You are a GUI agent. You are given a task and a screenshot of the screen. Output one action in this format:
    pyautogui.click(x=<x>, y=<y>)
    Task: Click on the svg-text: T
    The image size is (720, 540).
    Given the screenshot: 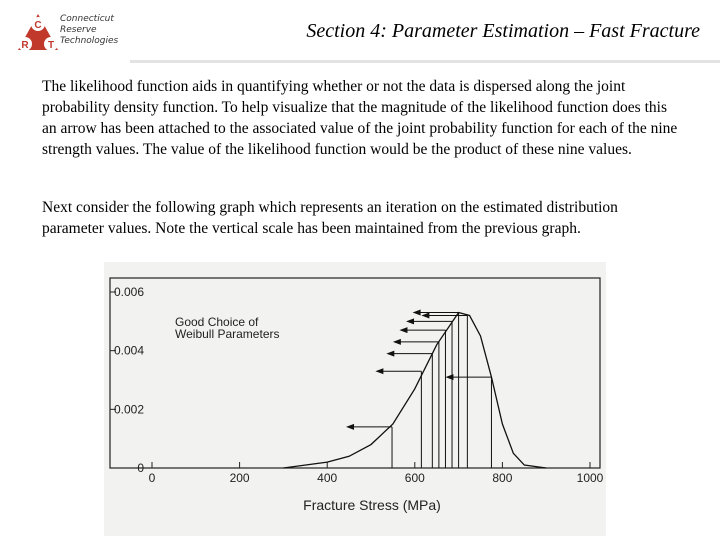 What is the action you would take?
    pyautogui.click(x=51, y=45)
    